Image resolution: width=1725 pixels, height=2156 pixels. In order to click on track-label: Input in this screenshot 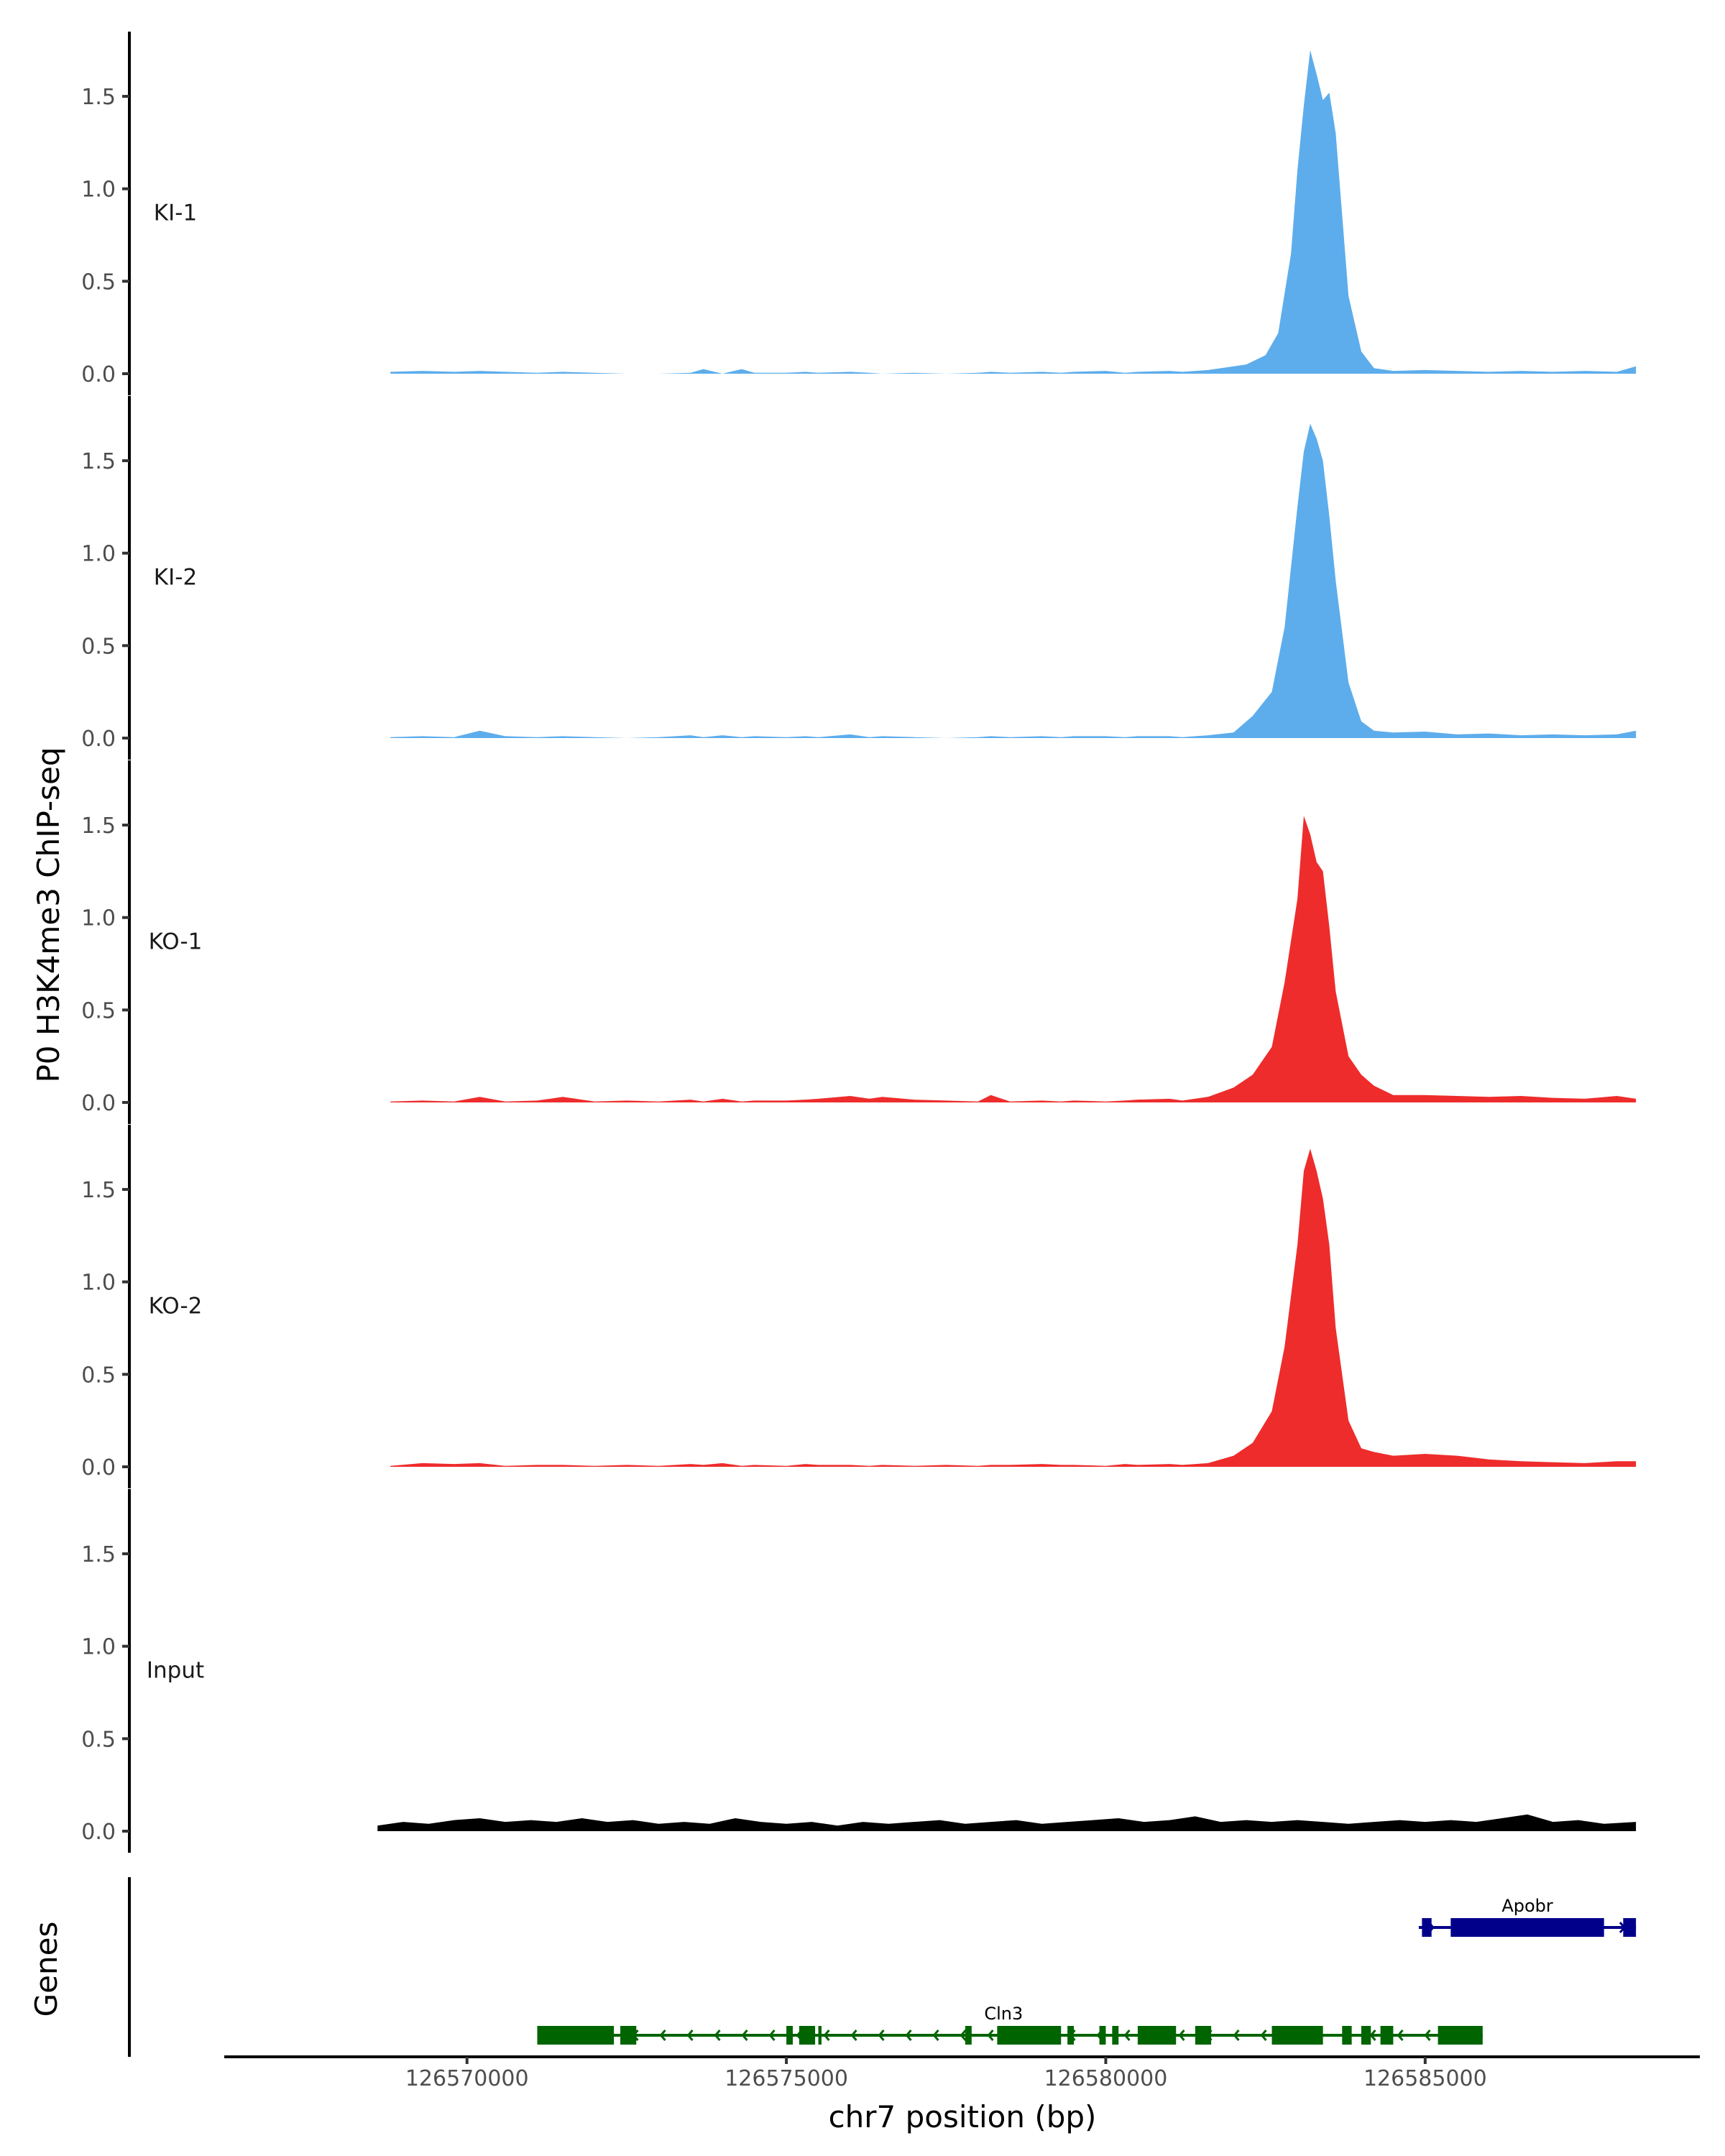, I will do `click(175, 1670)`.